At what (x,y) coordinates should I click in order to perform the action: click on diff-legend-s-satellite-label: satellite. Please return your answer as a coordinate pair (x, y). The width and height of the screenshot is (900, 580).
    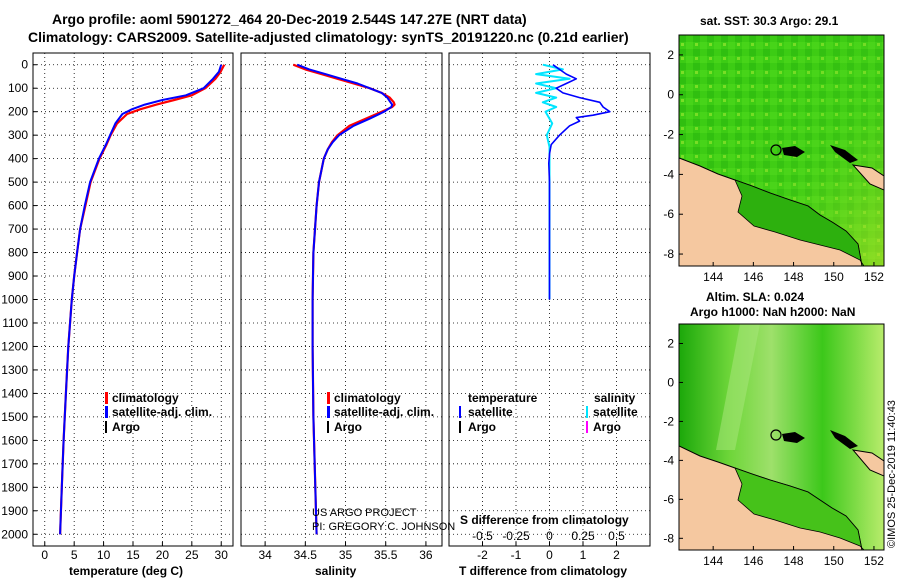
    Looking at the image, I should click on (615, 412).